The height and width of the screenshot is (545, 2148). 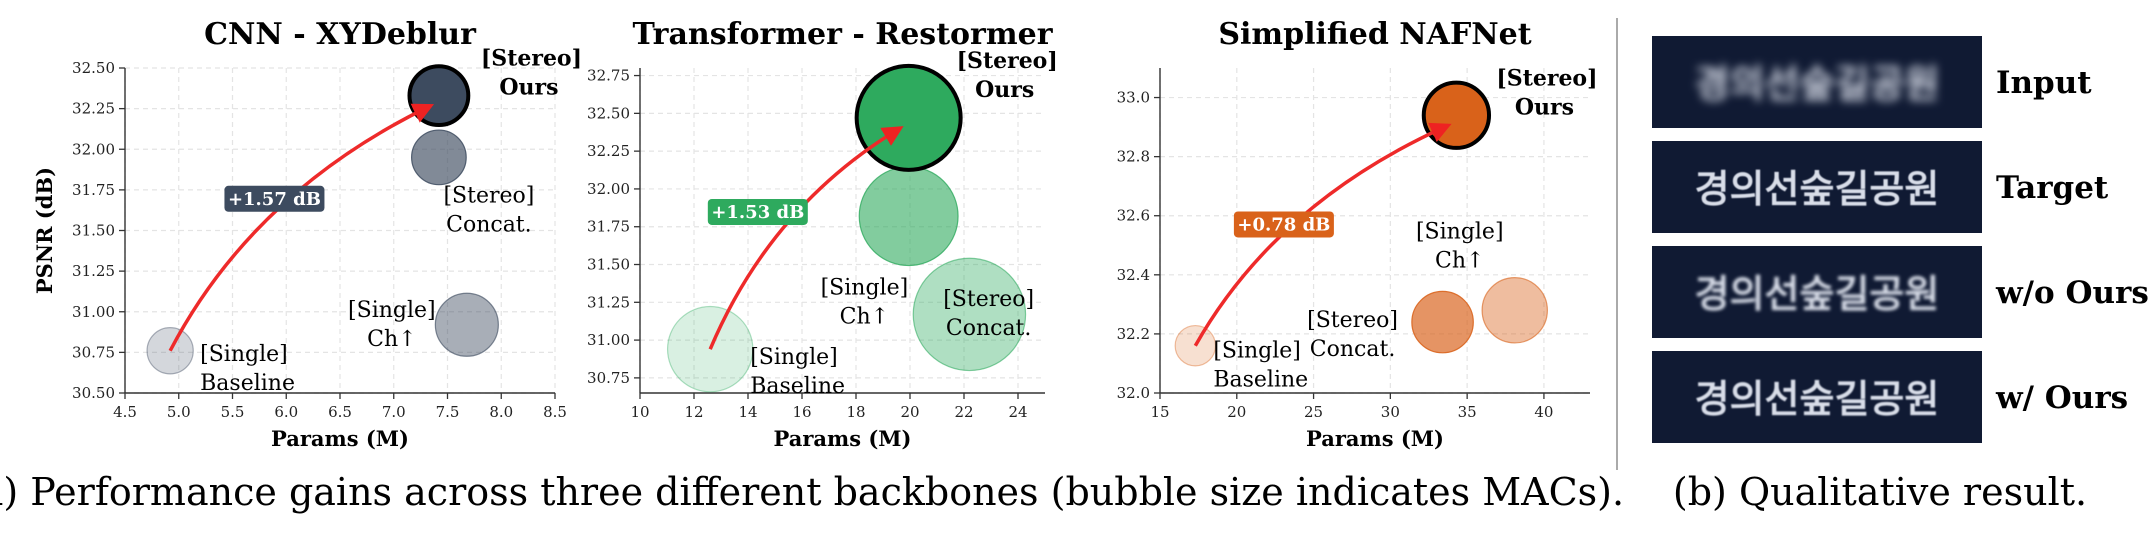 I want to click on x-tick-label: 22, so click(x=963, y=412).